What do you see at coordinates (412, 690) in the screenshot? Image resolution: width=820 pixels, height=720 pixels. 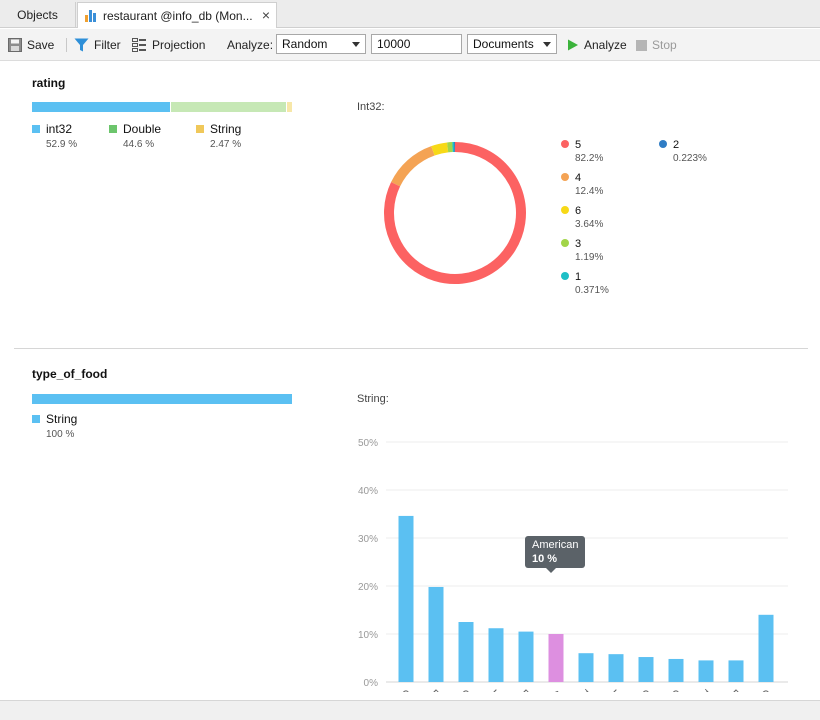 I see `x-tick-label: Curry` at bounding box center [412, 690].